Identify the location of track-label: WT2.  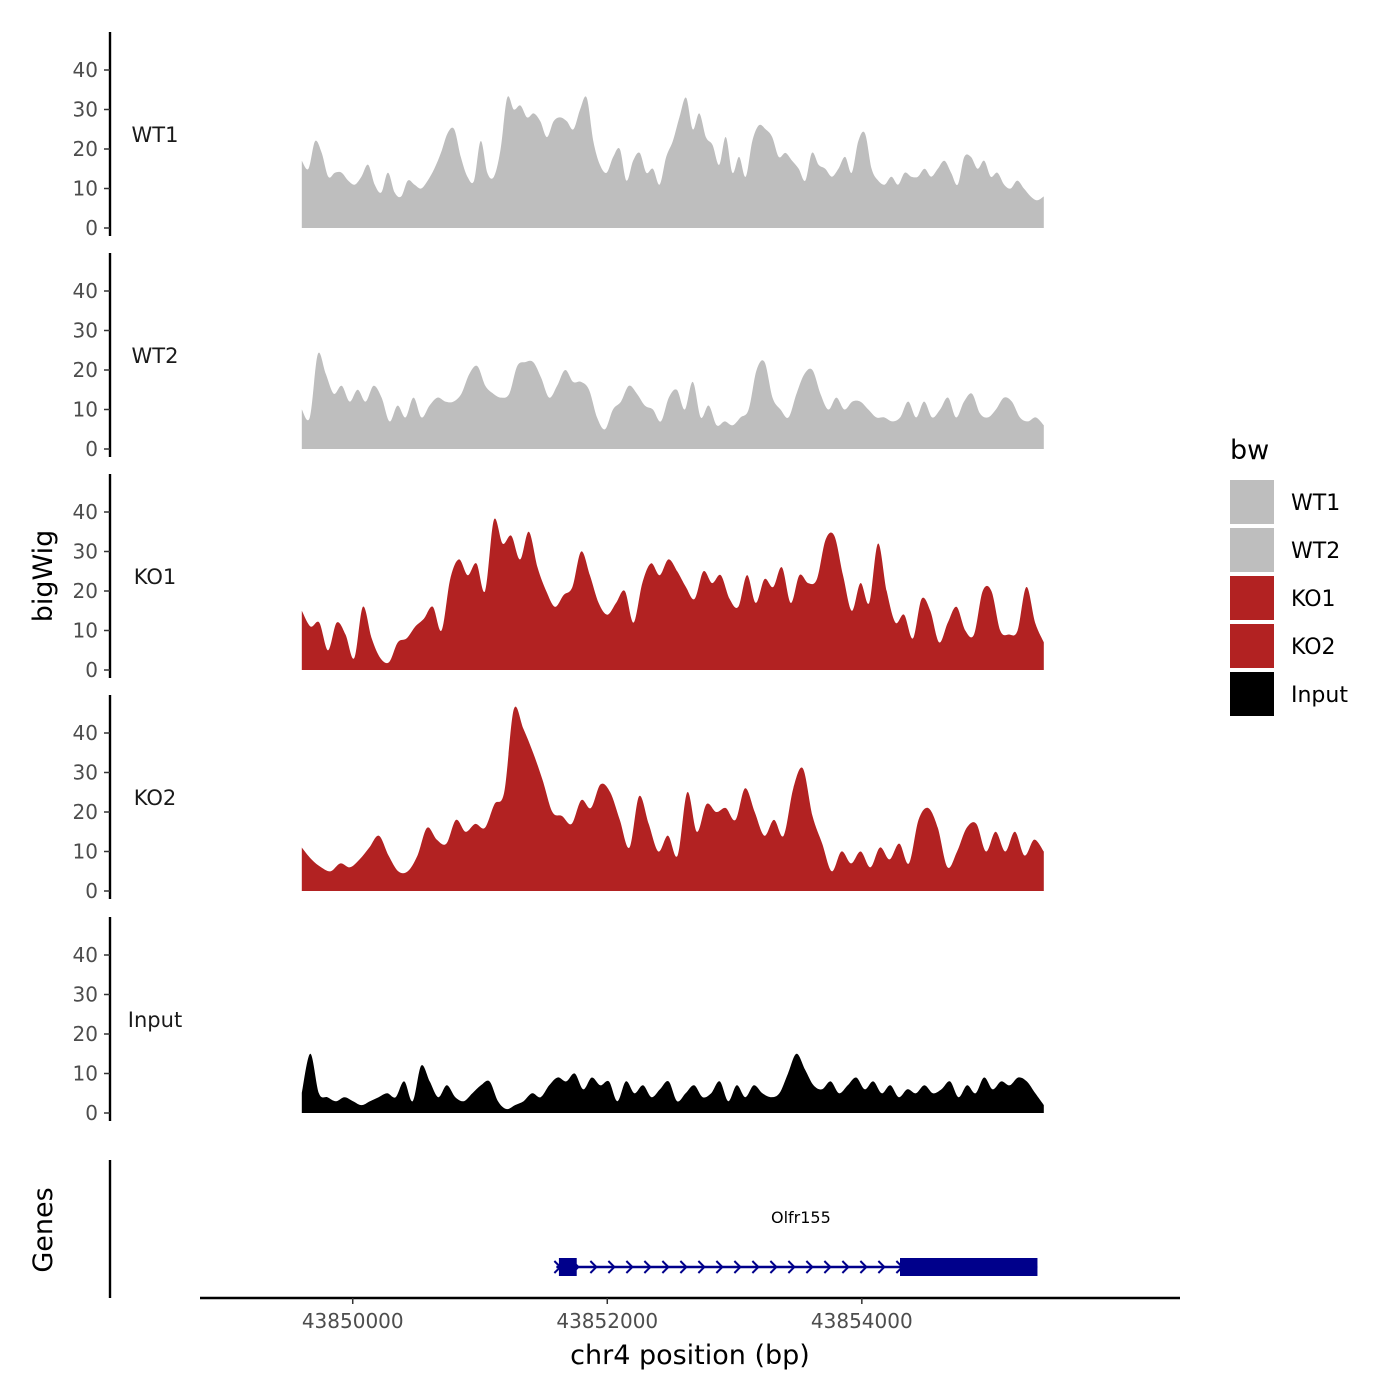
(155, 356).